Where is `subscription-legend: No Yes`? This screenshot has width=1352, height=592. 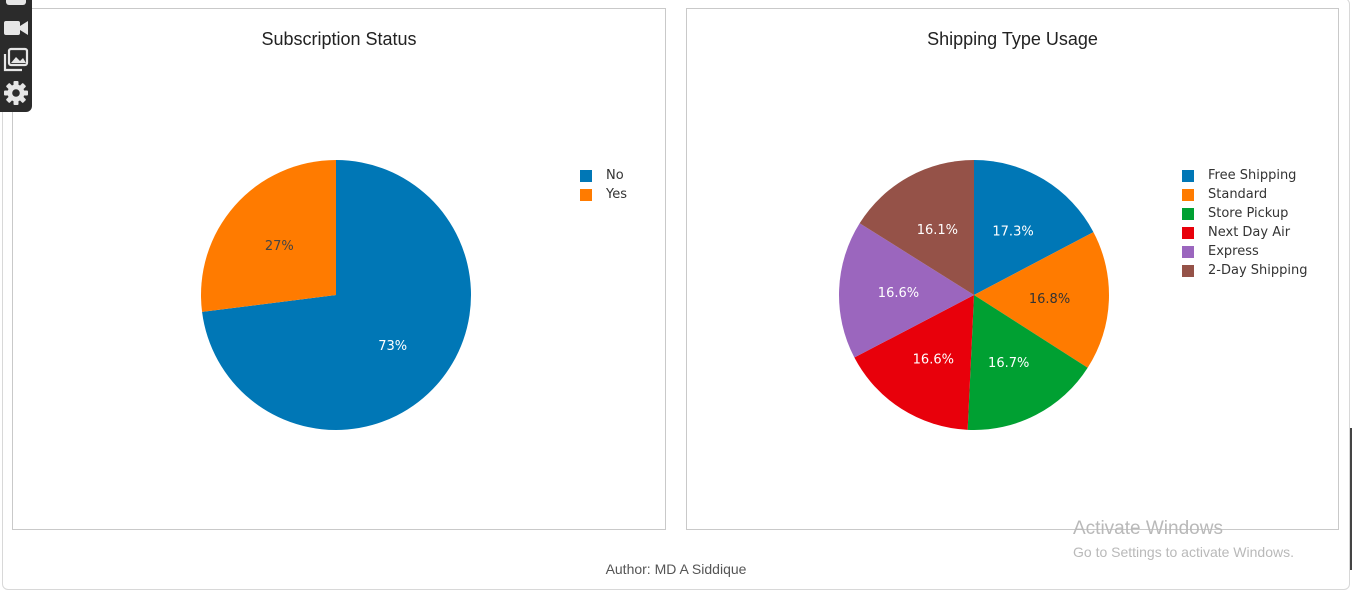 subscription-legend: No Yes is located at coordinates (603, 185).